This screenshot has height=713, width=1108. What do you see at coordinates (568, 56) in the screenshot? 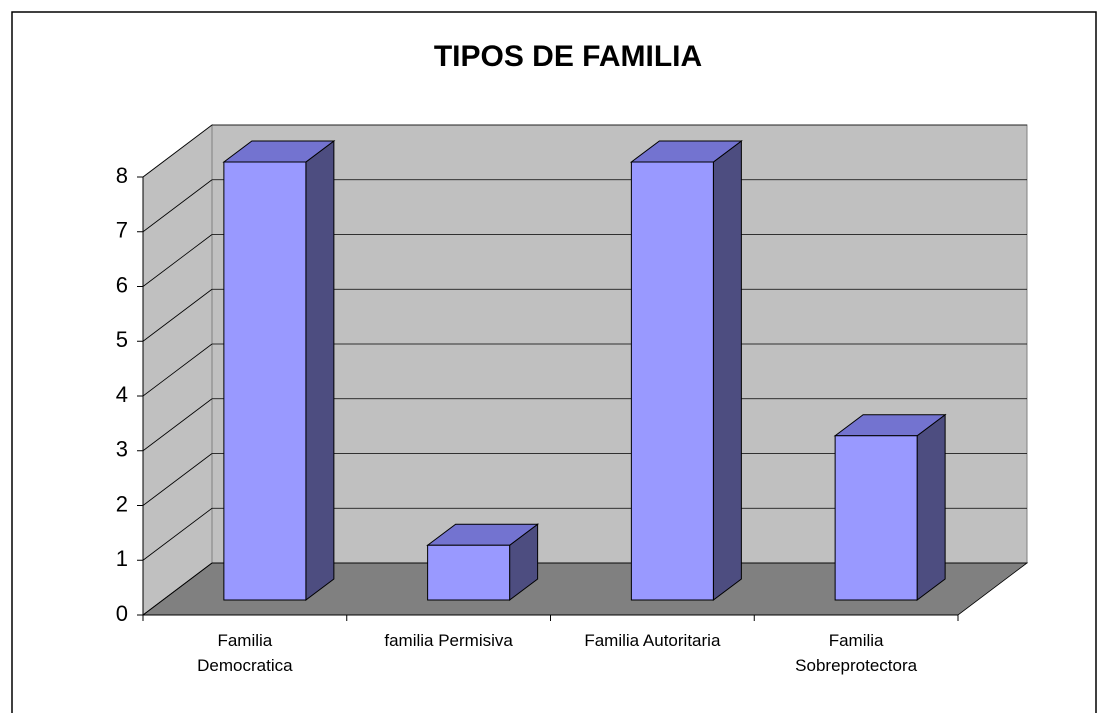
I see `chart-title: TIPOS DE FAMILIA` at bounding box center [568, 56].